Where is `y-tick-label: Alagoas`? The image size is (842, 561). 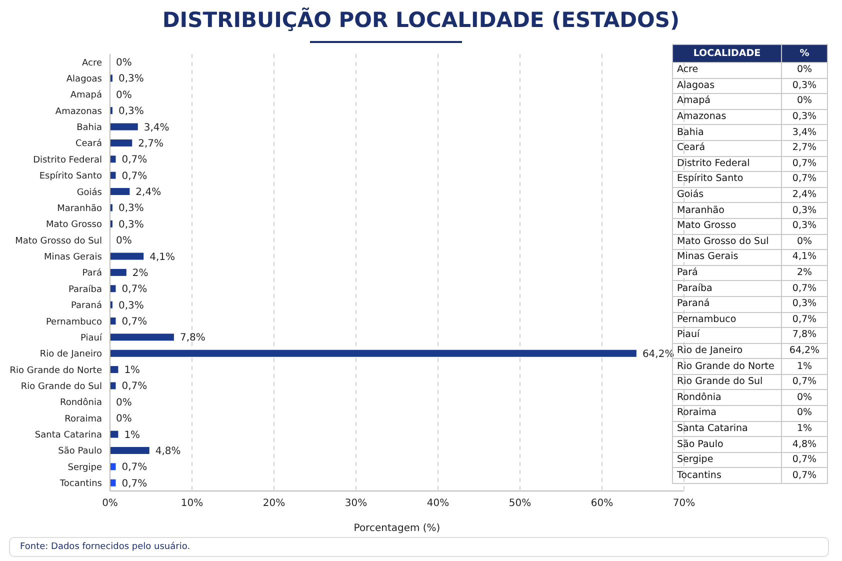
y-tick-label: Alagoas is located at coordinates (84, 79).